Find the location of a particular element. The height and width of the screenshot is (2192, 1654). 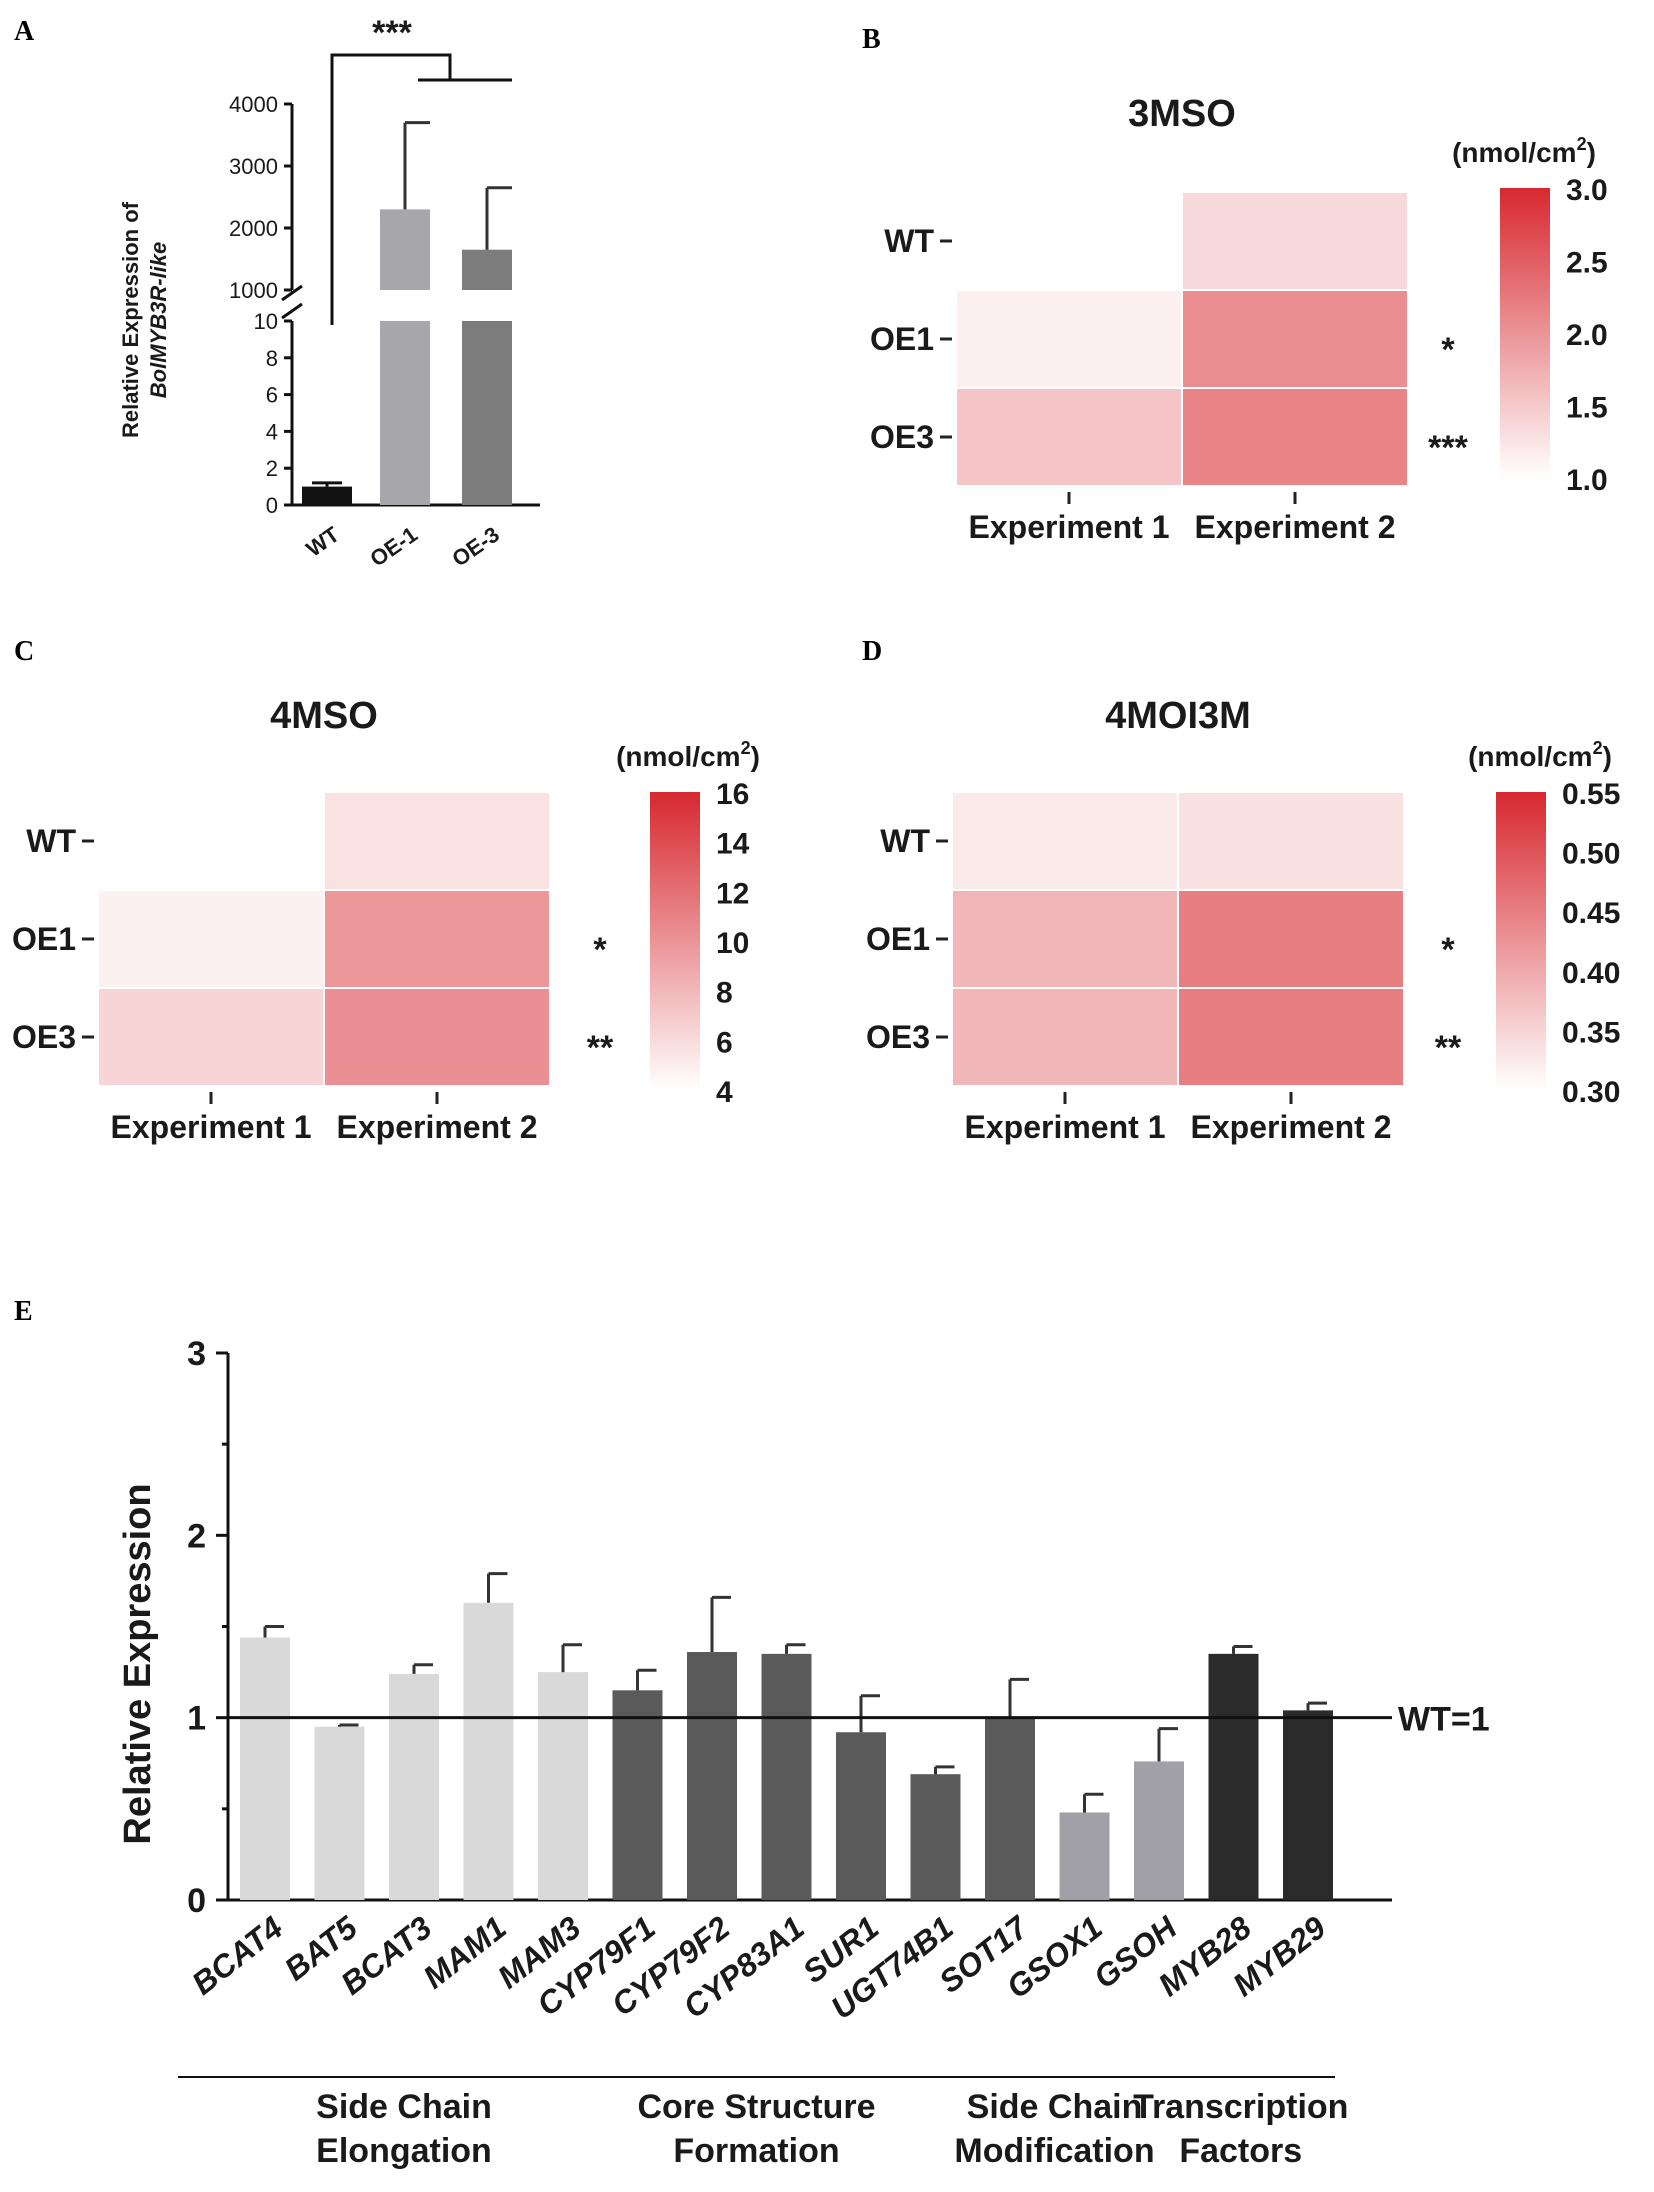

heatmap-c-significance-OE1: * is located at coordinates (600, 950).